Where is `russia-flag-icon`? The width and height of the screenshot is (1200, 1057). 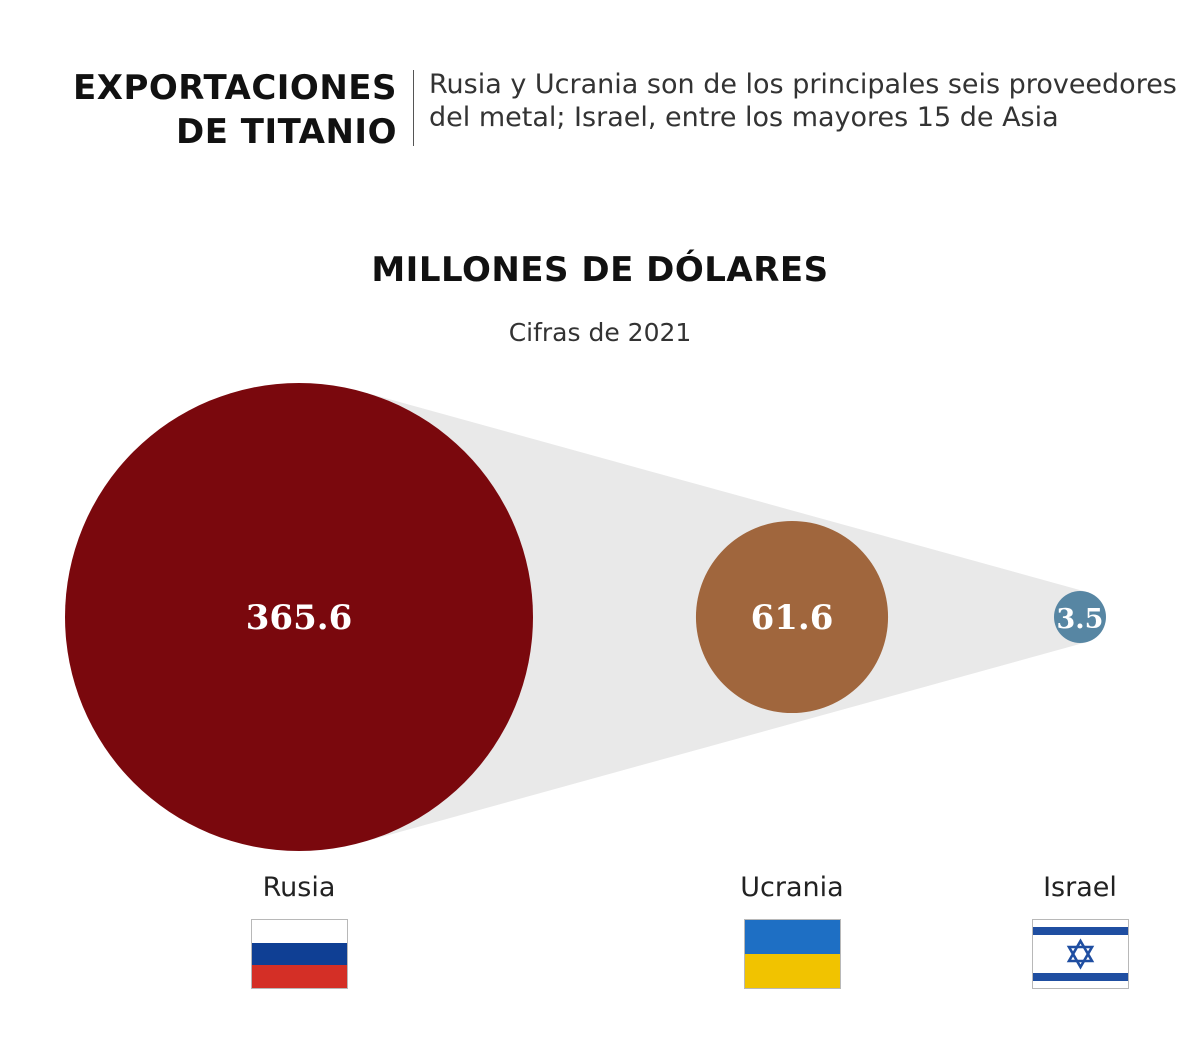
russia-flag-icon is located at coordinates (299, 954).